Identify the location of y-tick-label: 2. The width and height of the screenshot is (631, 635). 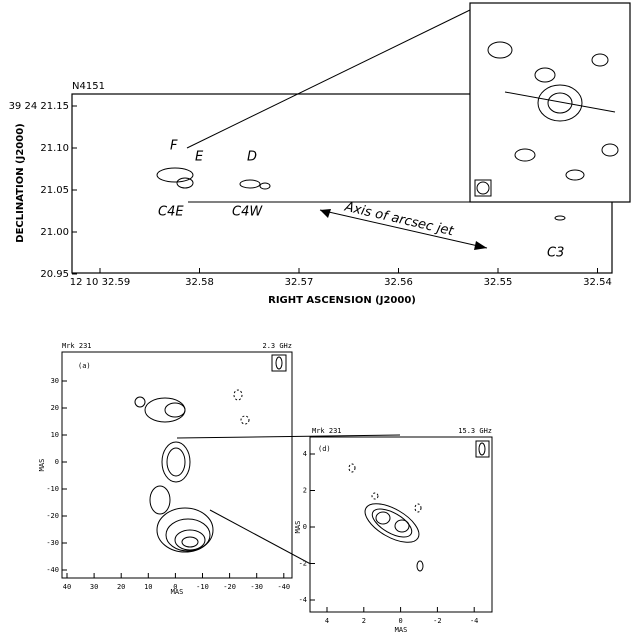
(305, 491).